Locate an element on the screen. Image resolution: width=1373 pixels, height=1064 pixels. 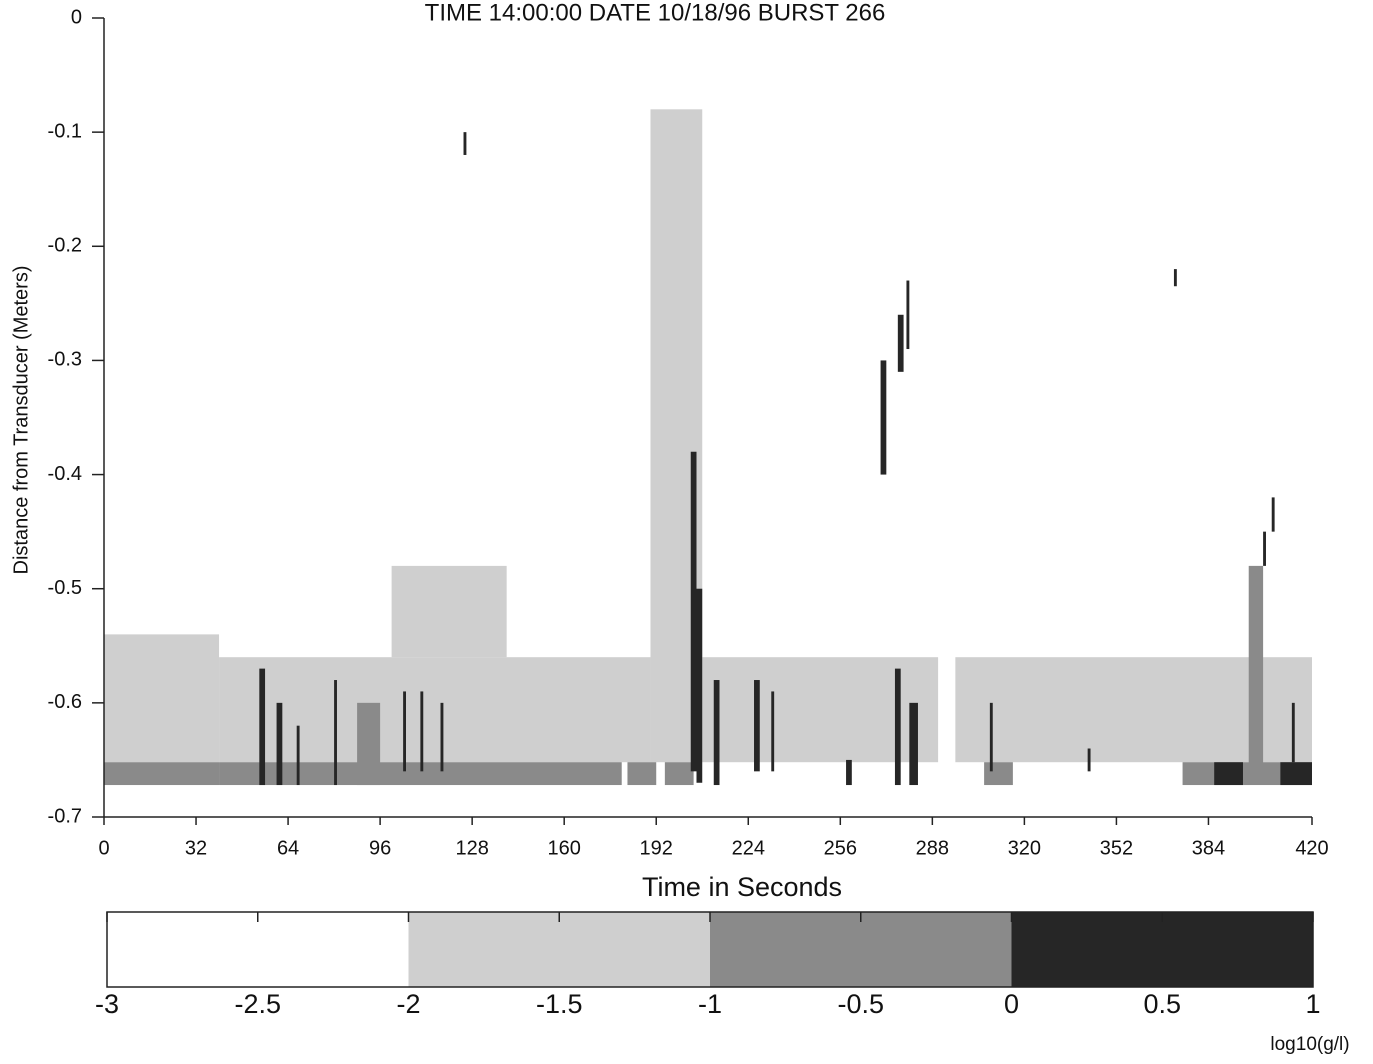
y-tick-label: -0.2 is located at coordinates (65, 246).